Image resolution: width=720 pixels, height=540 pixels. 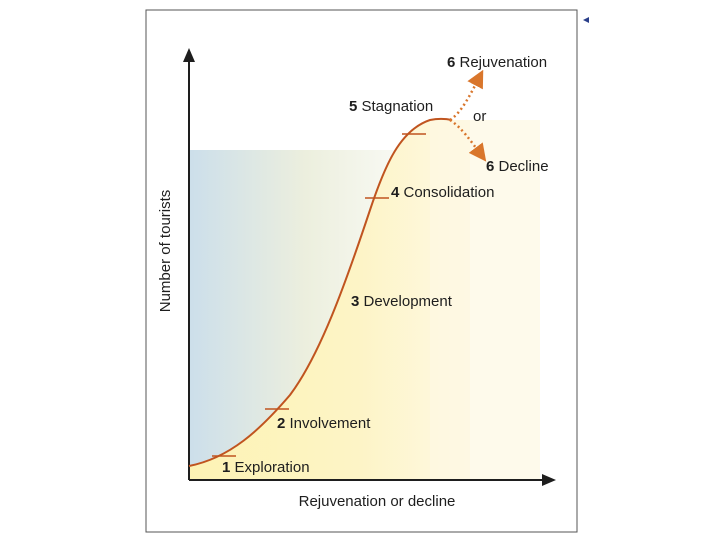 What do you see at coordinates (266, 467) in the screenshot?
I see `stage-label-exploration: 1 Exploration` at bounding box center [266, 467].